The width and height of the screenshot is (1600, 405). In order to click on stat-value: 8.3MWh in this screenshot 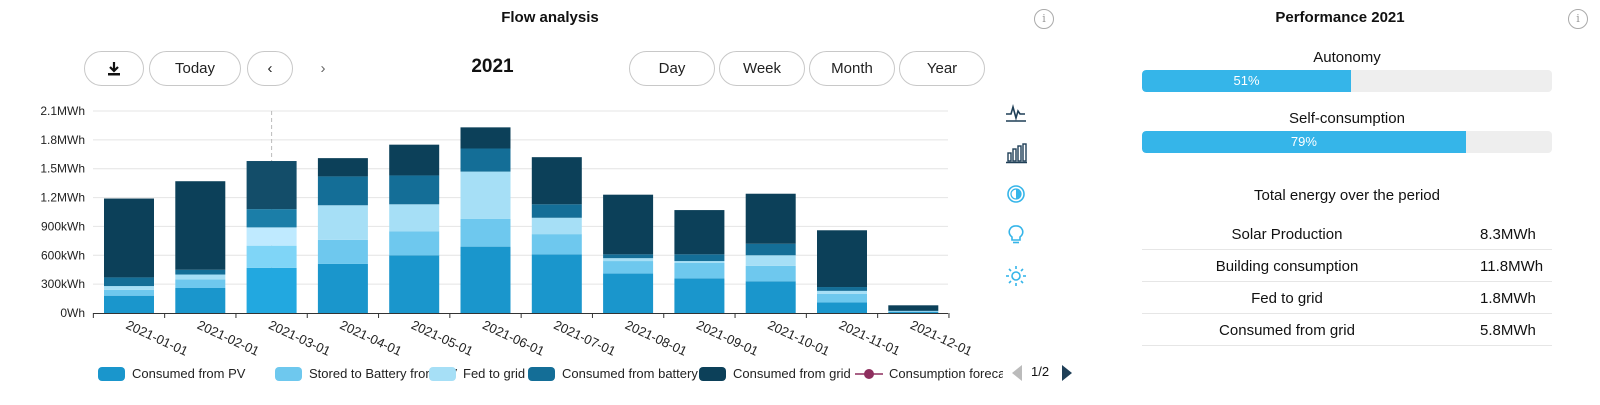, I will do `click(1508, 234)`.